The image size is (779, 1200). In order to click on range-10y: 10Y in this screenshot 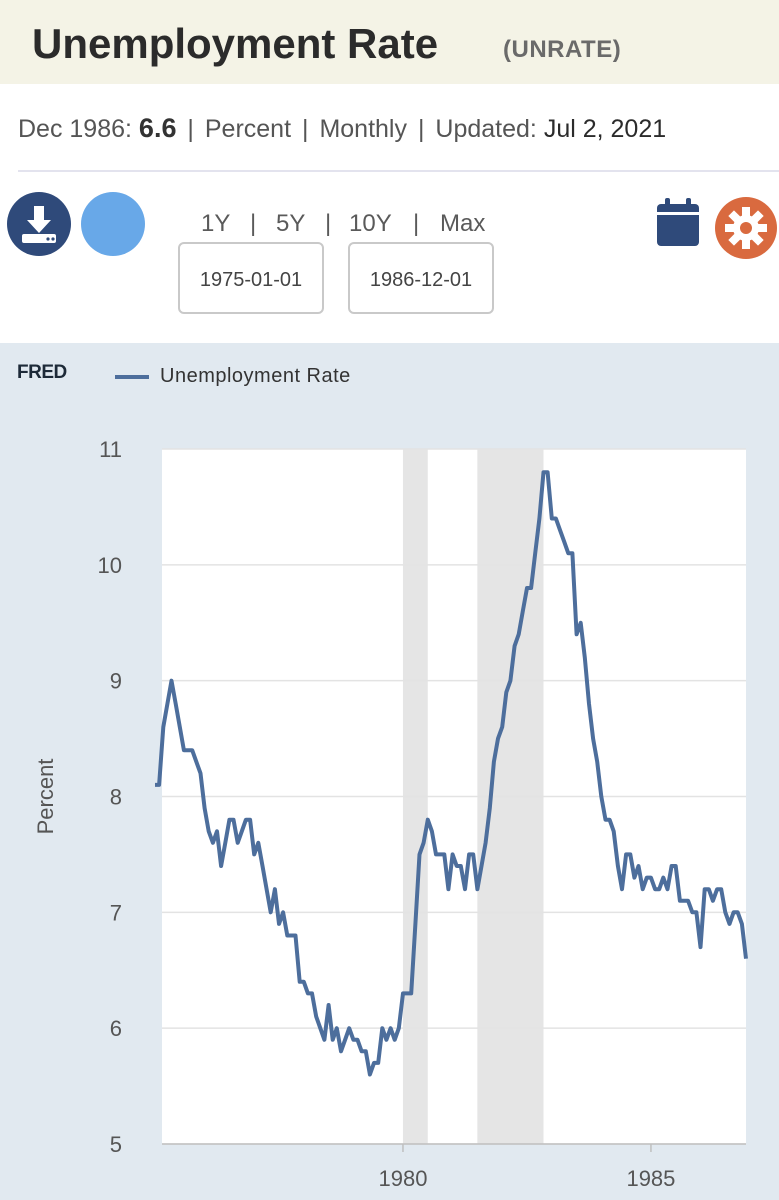, I will do `click(370, 223)`.